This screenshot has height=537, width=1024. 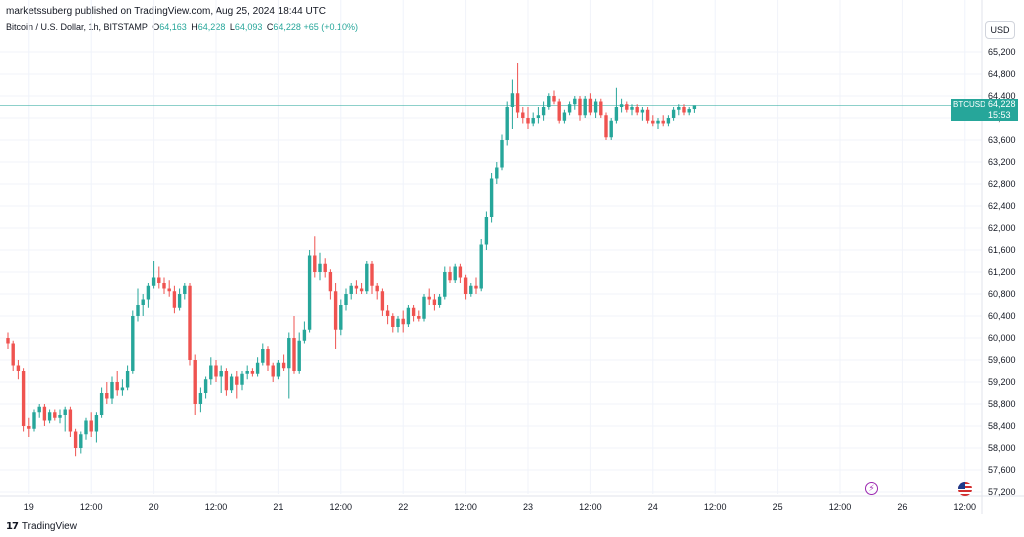 What do you see at coordinates (871, 488) in the screenshot?
I see `lightning-icon: ⚡` at bounding box center [871, 488].